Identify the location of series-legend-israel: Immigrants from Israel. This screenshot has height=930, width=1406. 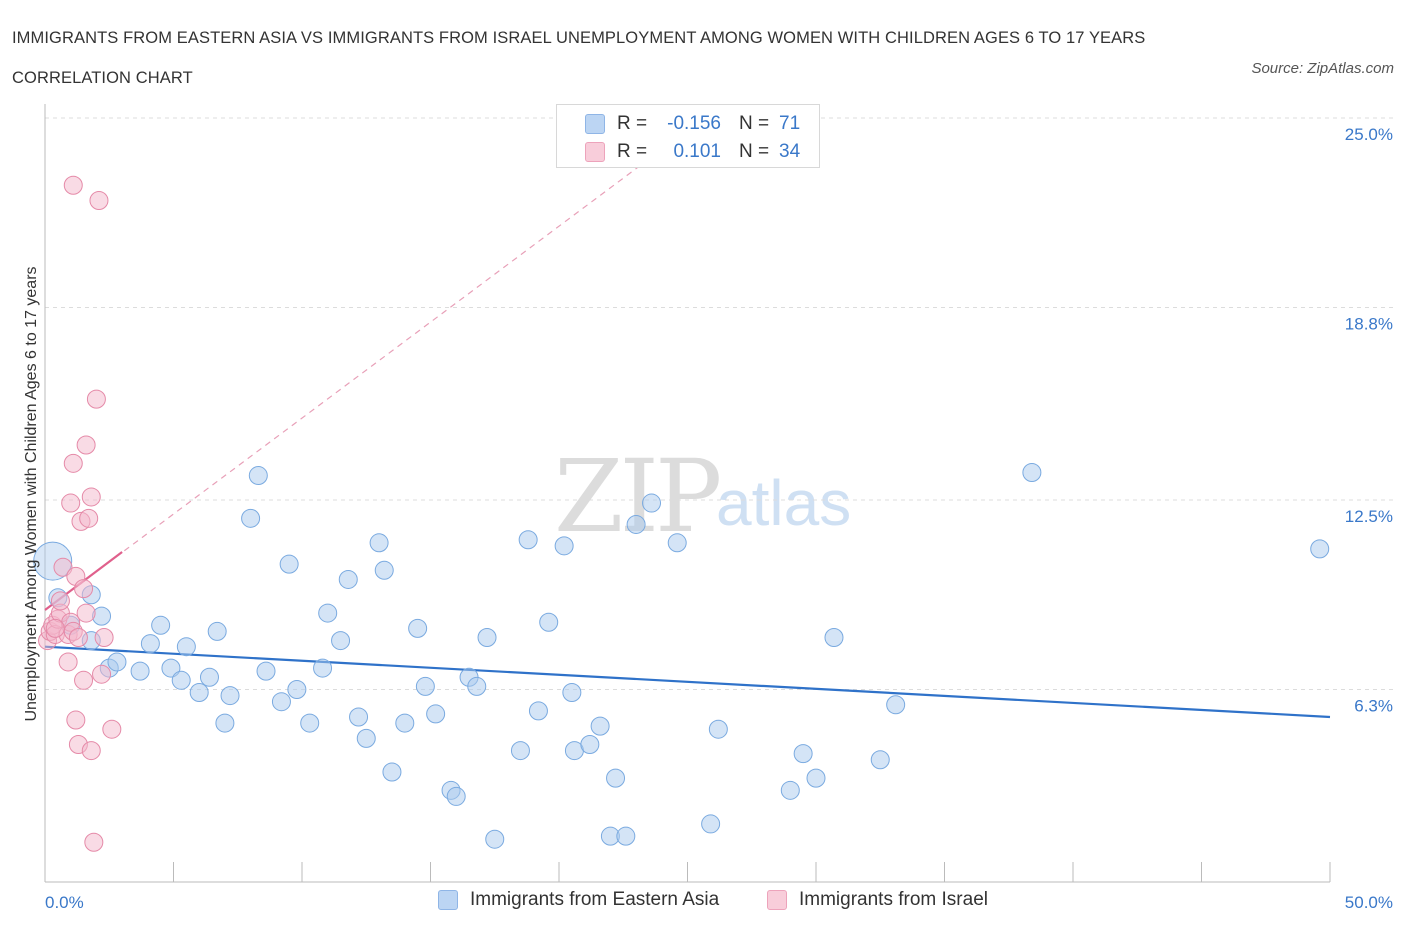
(877, 900).